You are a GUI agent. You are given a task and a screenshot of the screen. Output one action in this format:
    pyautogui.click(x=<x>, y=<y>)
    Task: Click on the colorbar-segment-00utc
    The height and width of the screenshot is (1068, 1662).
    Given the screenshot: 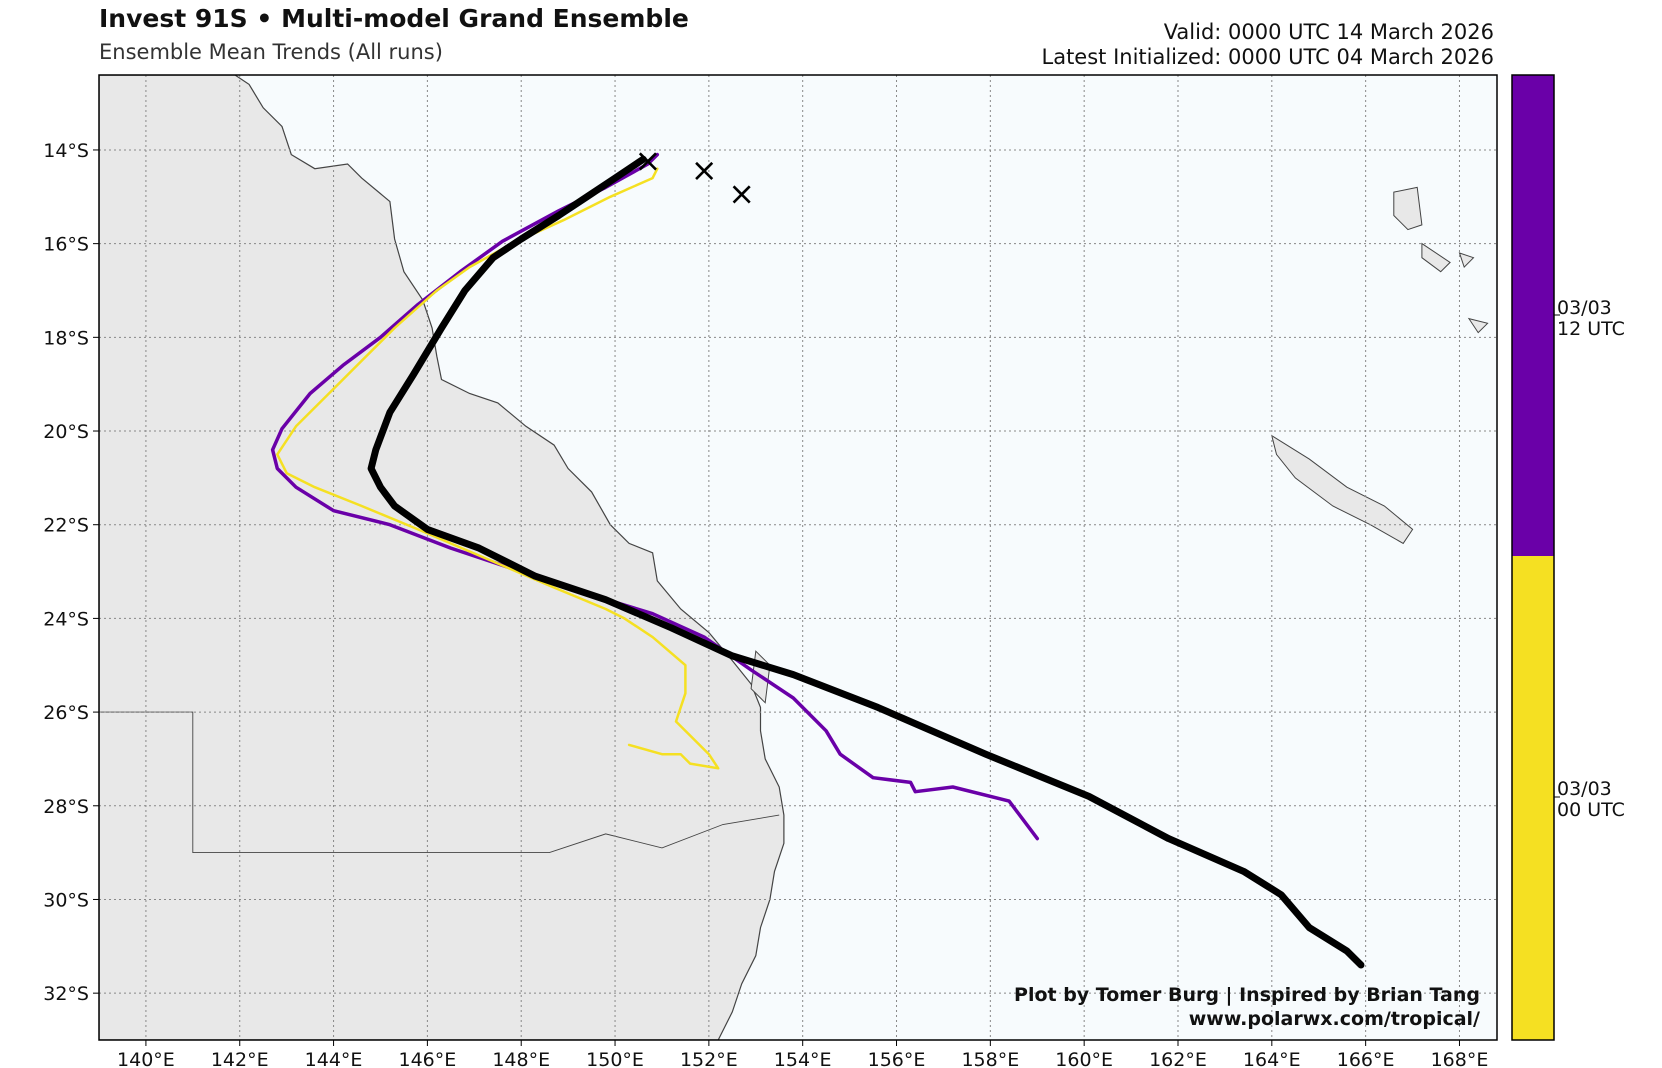 What is the action you would take?
    pyautogui.click(x=1533, y=798)
    